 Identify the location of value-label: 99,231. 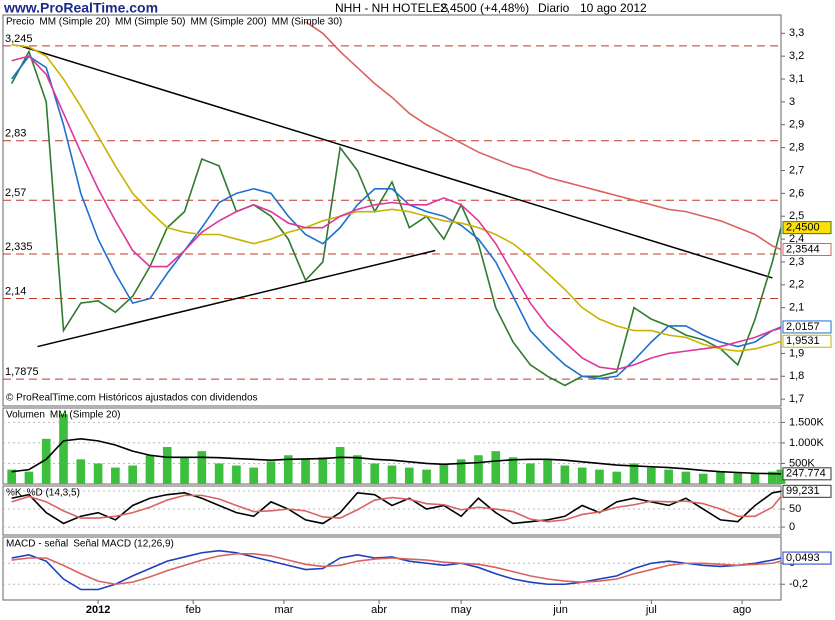
(803, 491).